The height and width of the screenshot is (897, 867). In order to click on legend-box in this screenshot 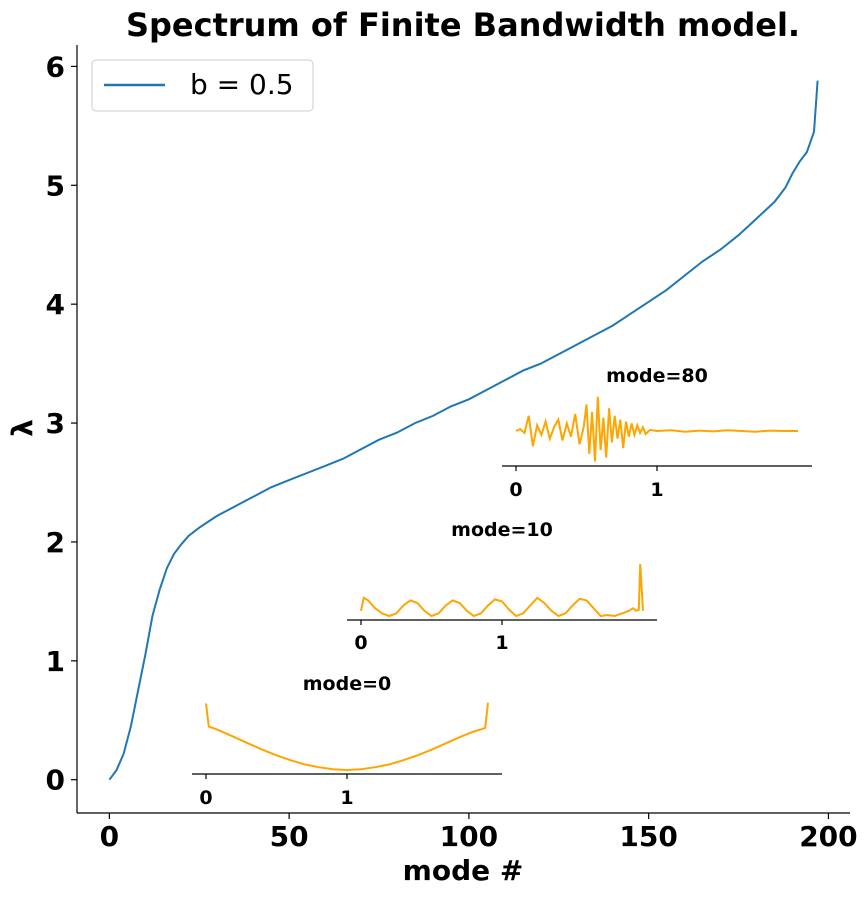, I will do `click(202, 85)`.